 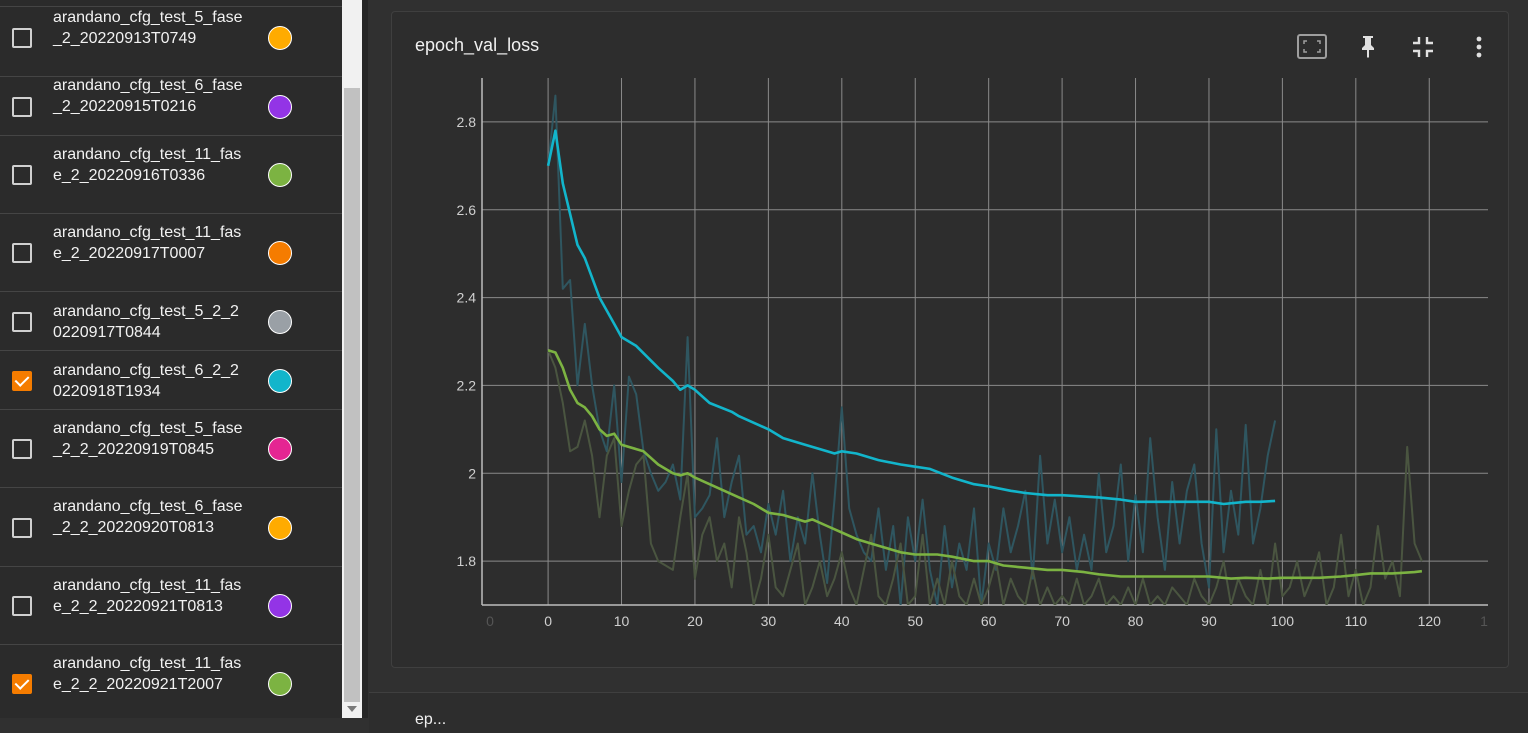 What do you see at coordinates (352, 395) in the screenshot?
I see `scrollbar-thumb` at bounding box center [352, 395].